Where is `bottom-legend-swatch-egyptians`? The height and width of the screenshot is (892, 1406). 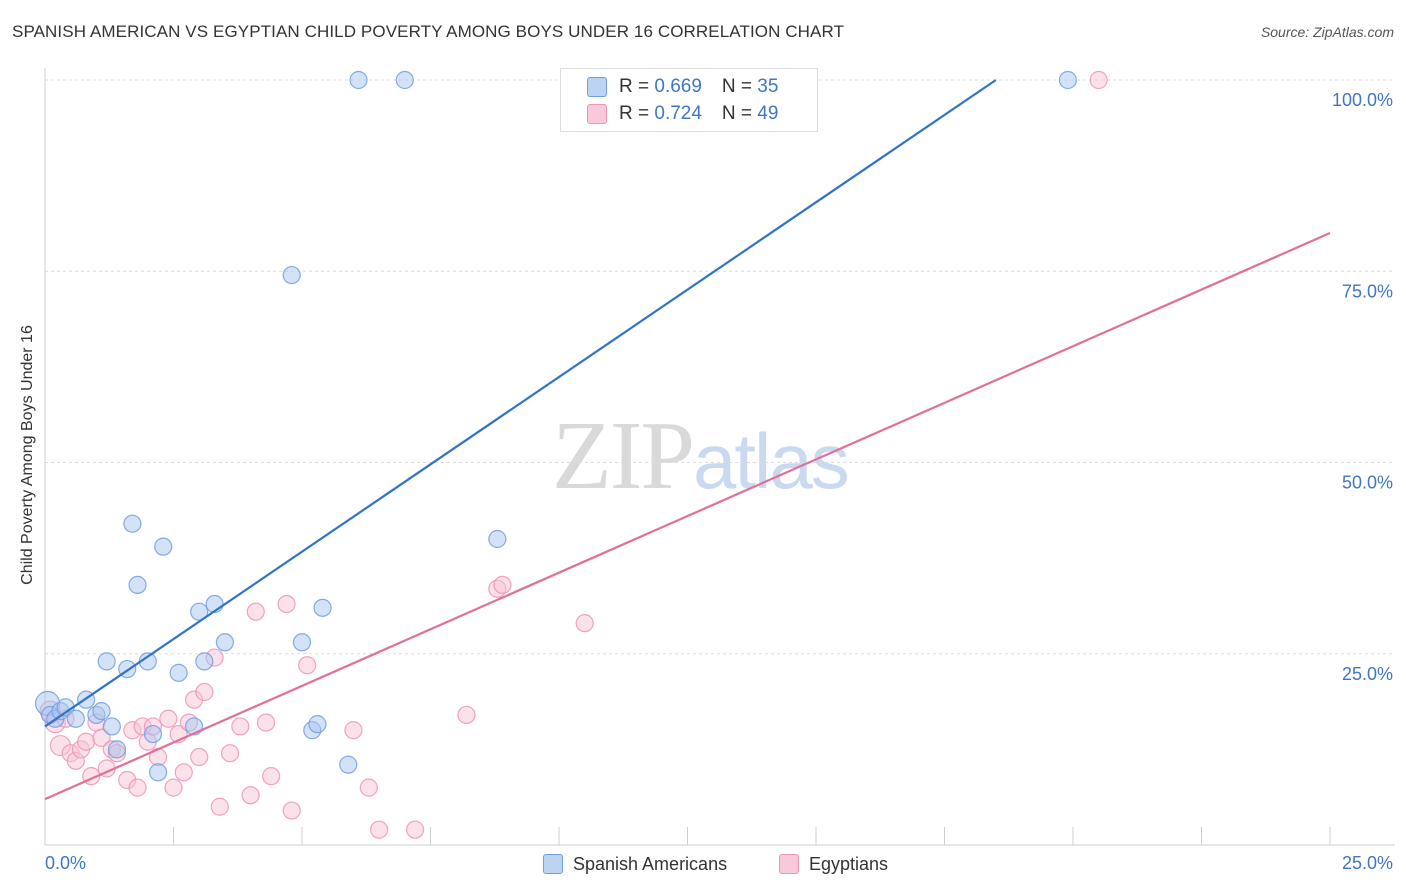
bottom-legend-swatch-egyptians is located at coordinates (789, 864).